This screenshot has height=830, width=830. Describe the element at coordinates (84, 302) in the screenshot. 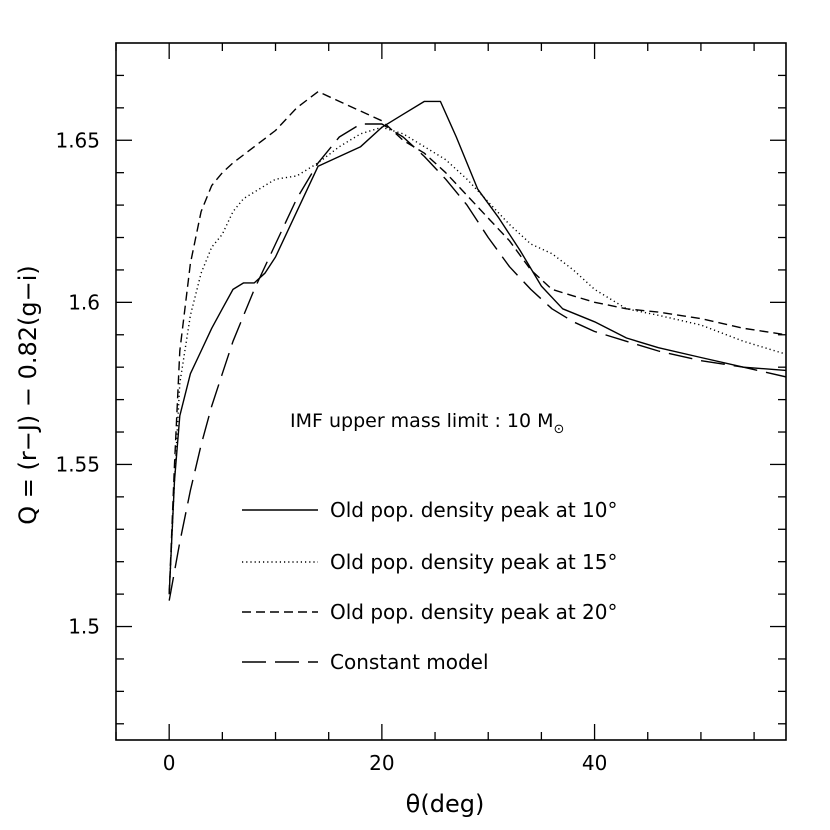

I see `y-tick-label: 1.6` at that location.